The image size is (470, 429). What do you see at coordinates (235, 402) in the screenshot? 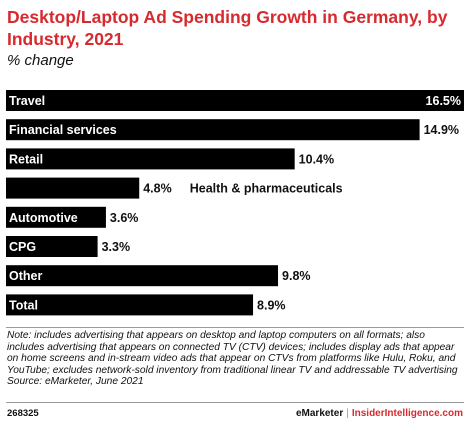
I see `footer-divider` at bounding box center [235, 402].